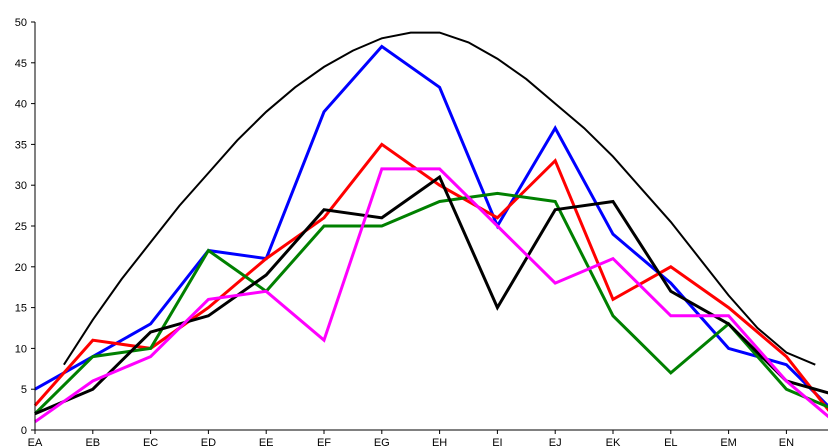 Image resolution: width=828 pixels, height=448 pixels. What do you see at coordinates (266, 442) in the screenshot?
I see `x-tick-label: EE` at bounding box center [266, 442].